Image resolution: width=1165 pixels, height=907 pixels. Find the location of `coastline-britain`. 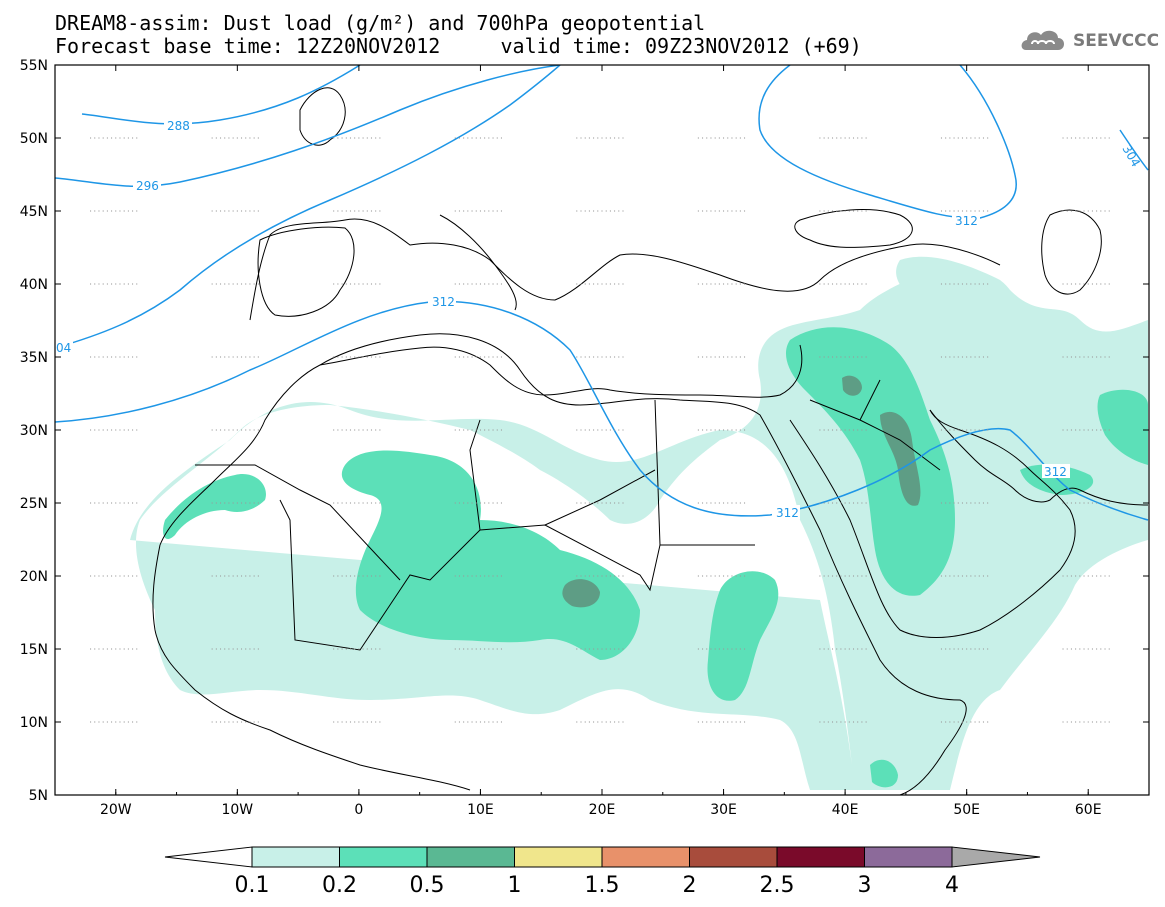

coastline-britain is located at coordinates (322, 116).